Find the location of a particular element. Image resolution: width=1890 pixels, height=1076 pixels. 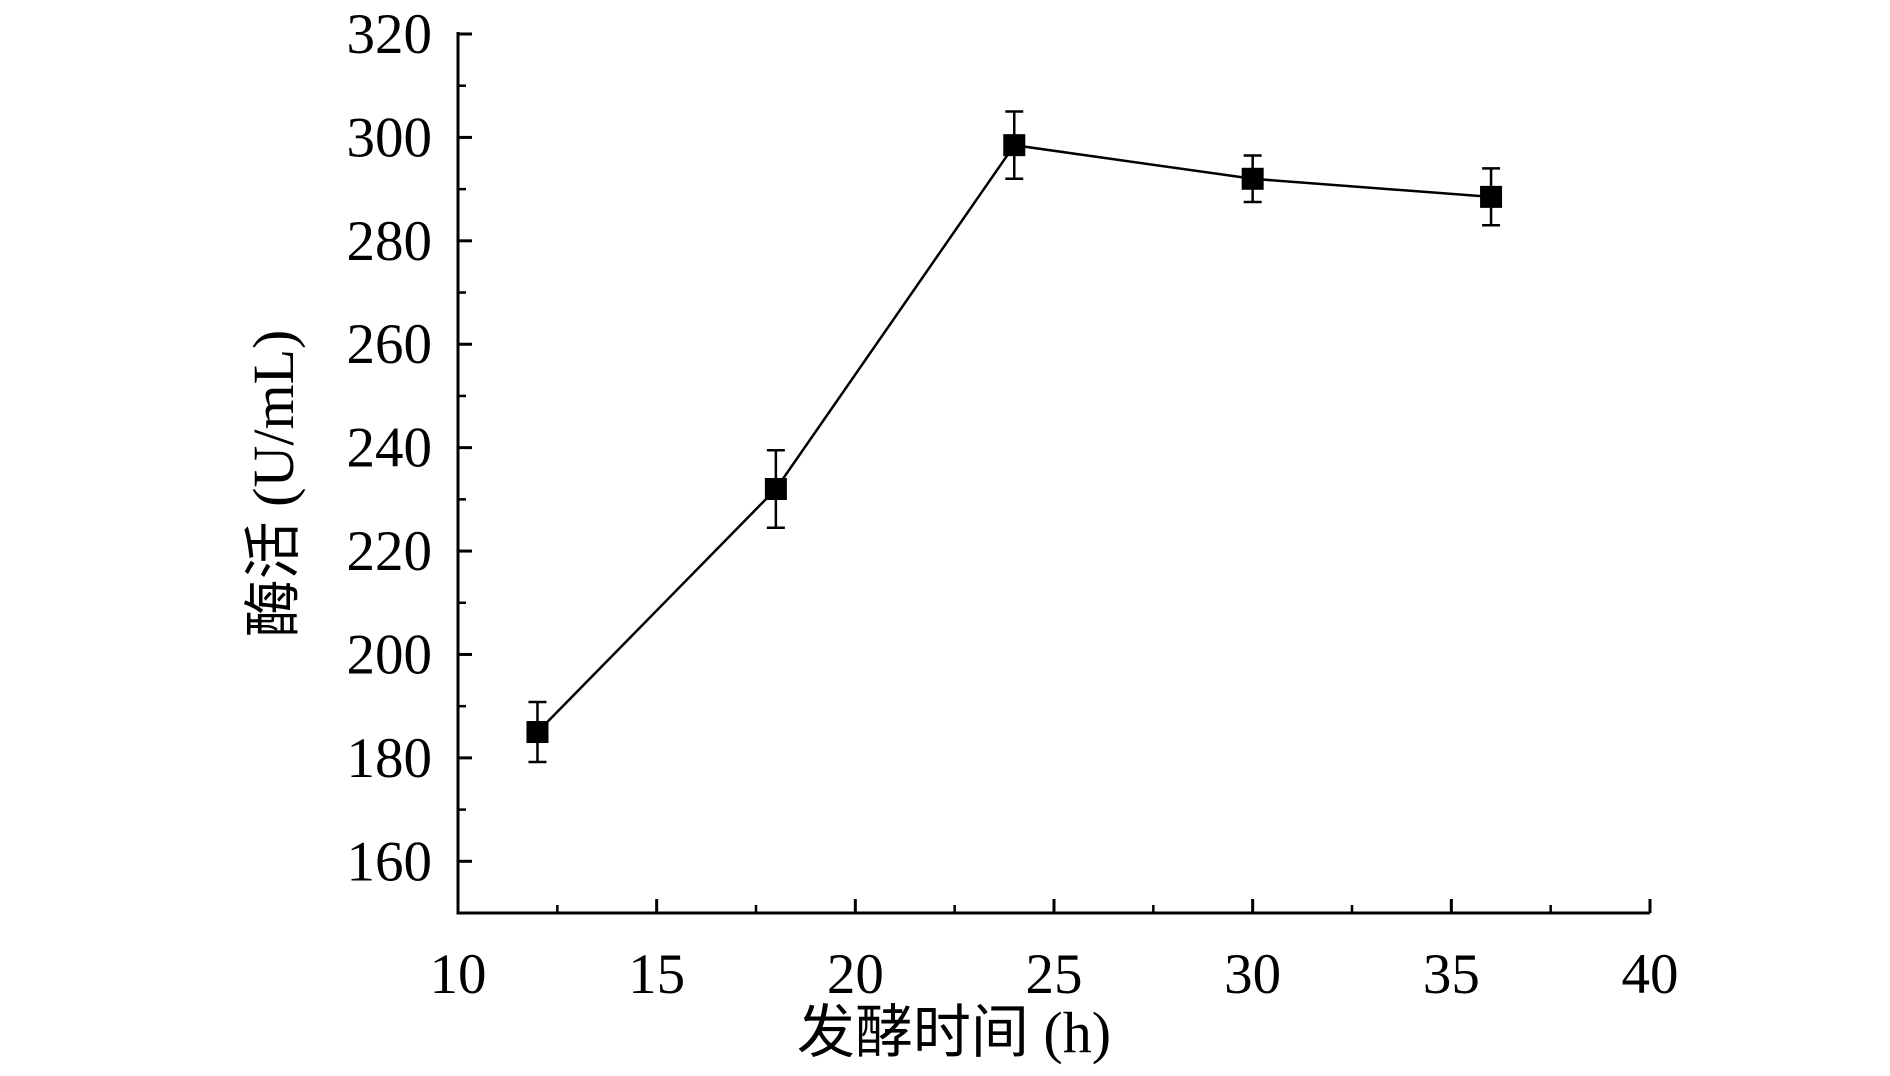

x-tick-label: 20 is located at coordinates (855, 974).